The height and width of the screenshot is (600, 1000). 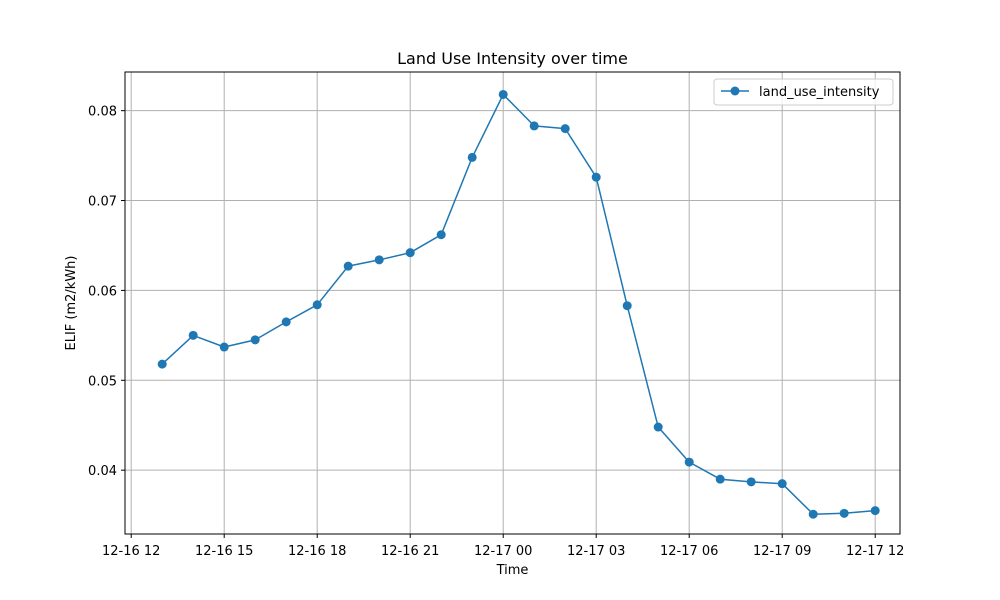 What do you see at coordinates (875, 551) in the screenshot?
I see `x-tick-label: 12-17 12` at bounding box center [875, 551].